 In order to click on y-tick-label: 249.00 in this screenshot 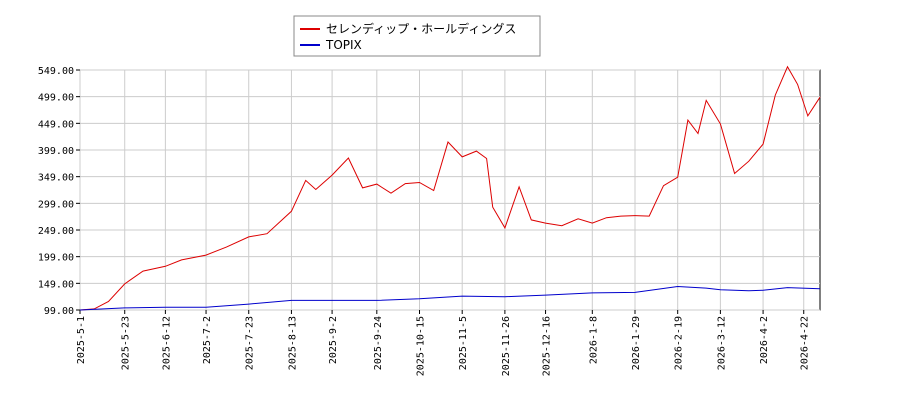, I will do `click(56, 231)`.